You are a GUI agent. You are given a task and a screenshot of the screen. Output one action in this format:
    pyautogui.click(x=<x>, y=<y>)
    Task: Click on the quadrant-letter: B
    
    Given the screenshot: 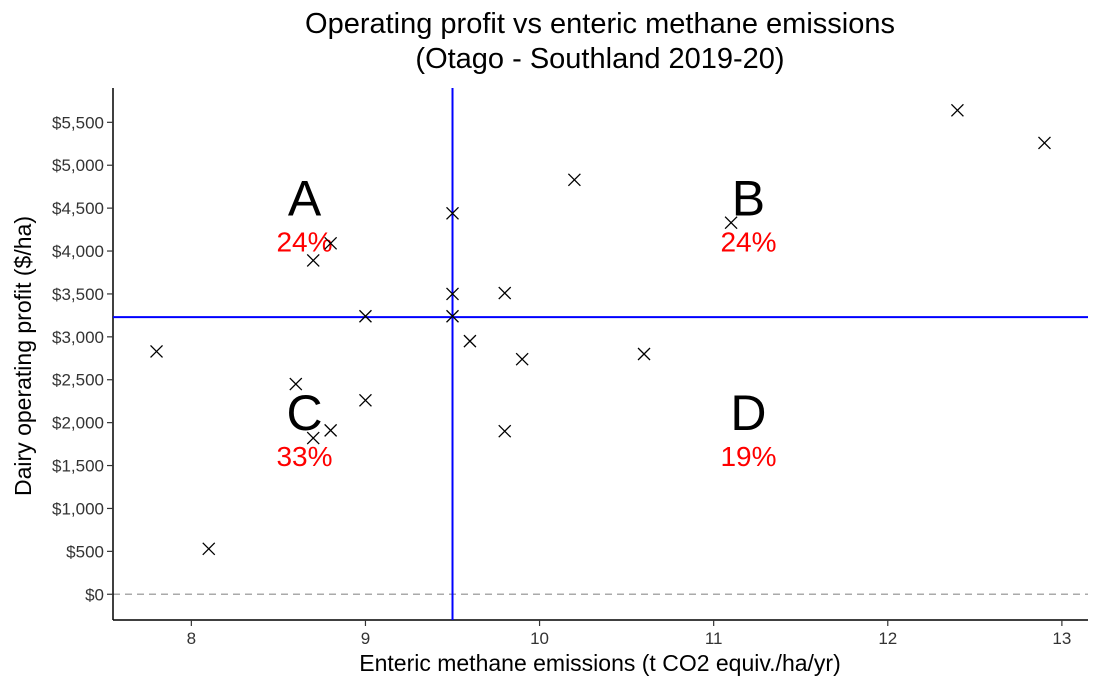 What is the action you would take?
    pyautogui.click(x=748, y=199)
    